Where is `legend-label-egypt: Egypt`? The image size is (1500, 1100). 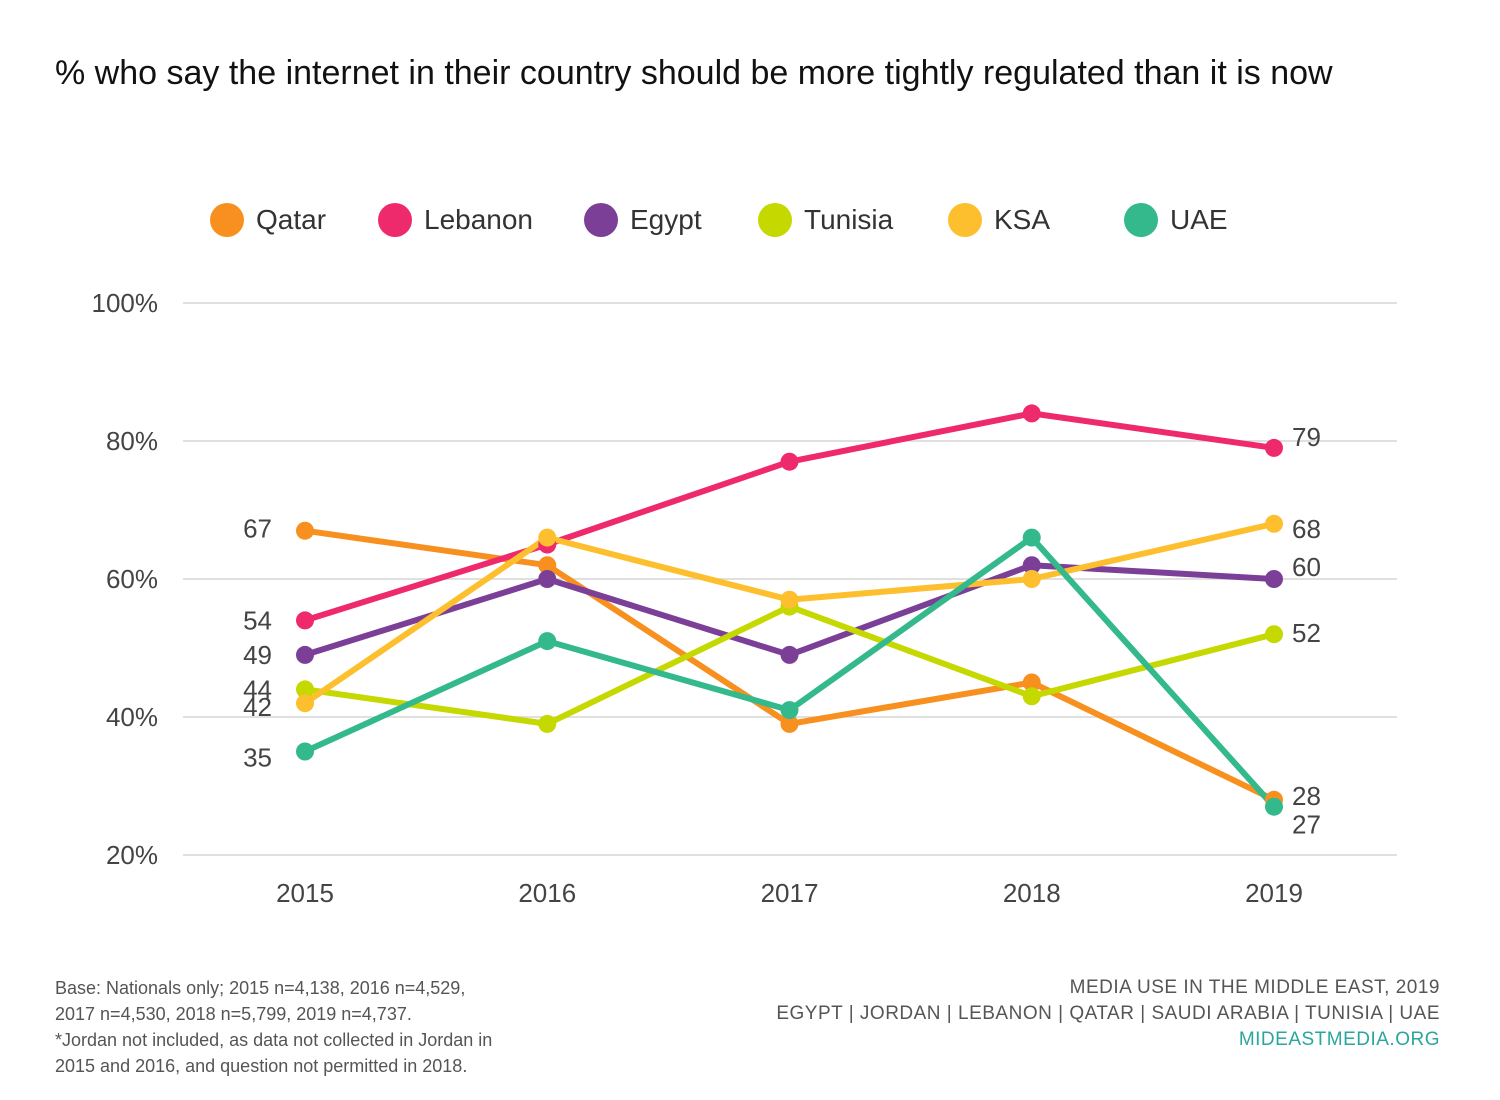 legend-label-egypt: Egypt is located at coordinates (666, 219).